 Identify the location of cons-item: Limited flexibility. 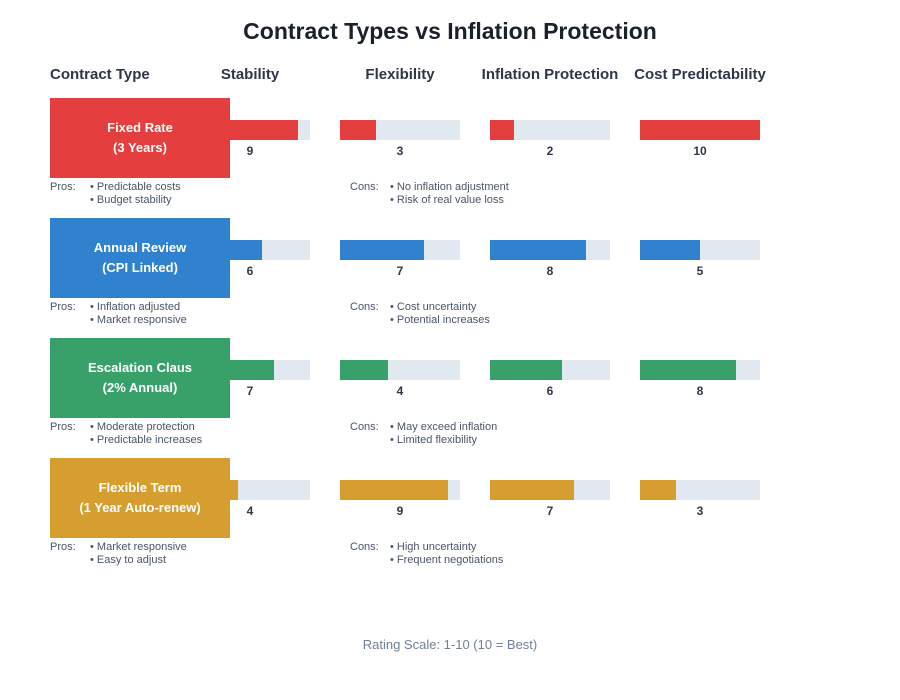
(443, 440).